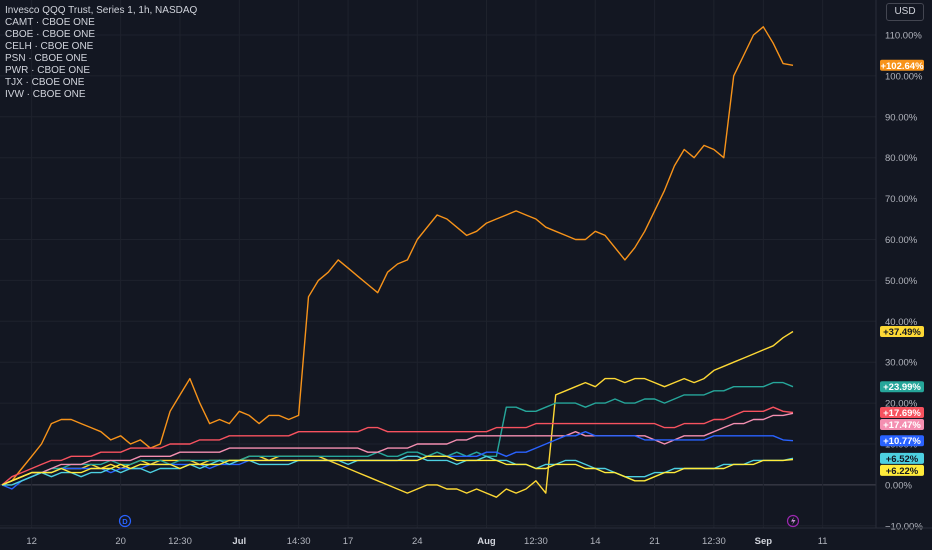  I want to click on last-value-text: +23.99%, so click(902, 387).